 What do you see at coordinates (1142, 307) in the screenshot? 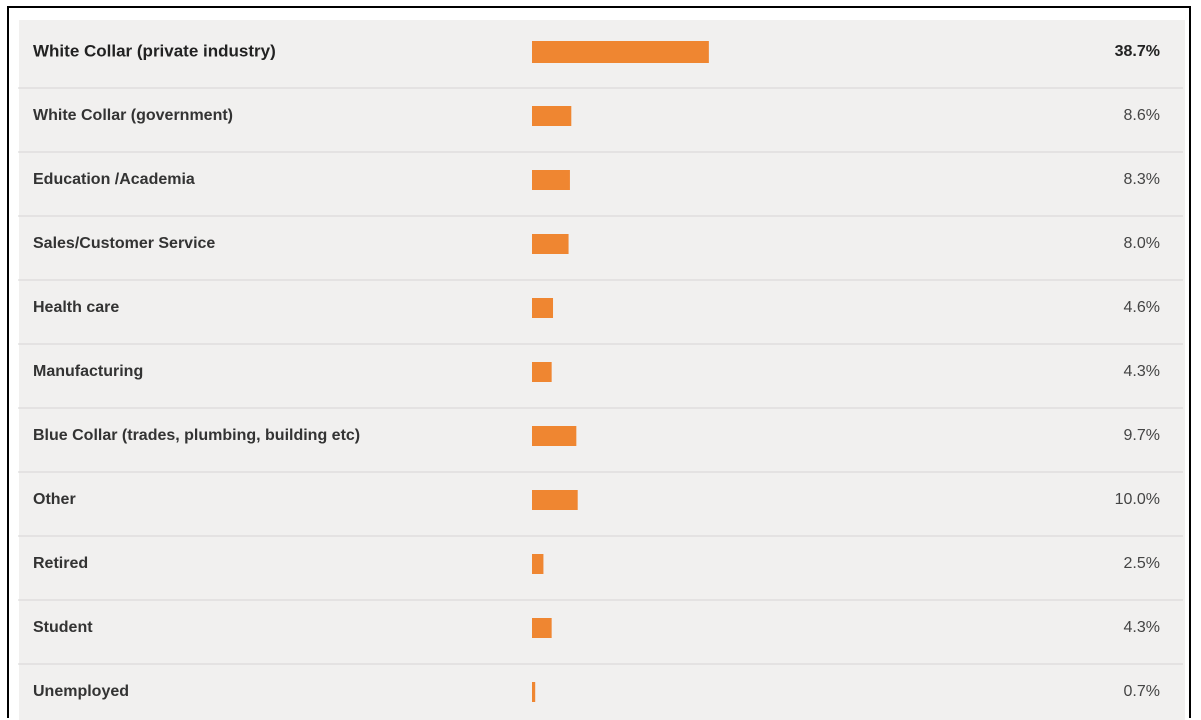
I see `value-label: 4.6%` at bounding box center [1142, 307].